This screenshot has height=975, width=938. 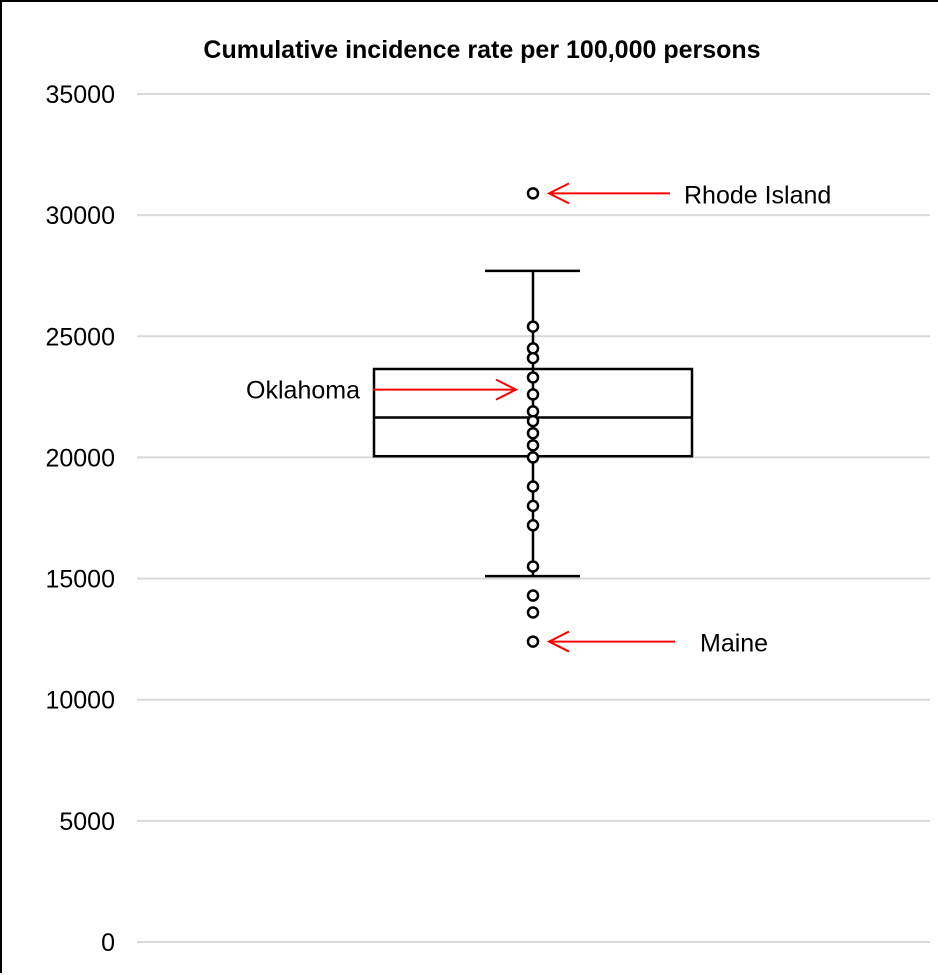 What do you see at coordinates (108, 943) in the screenshot?
I see `y-tick-label-0: 0` at bounding box center [108, 943].